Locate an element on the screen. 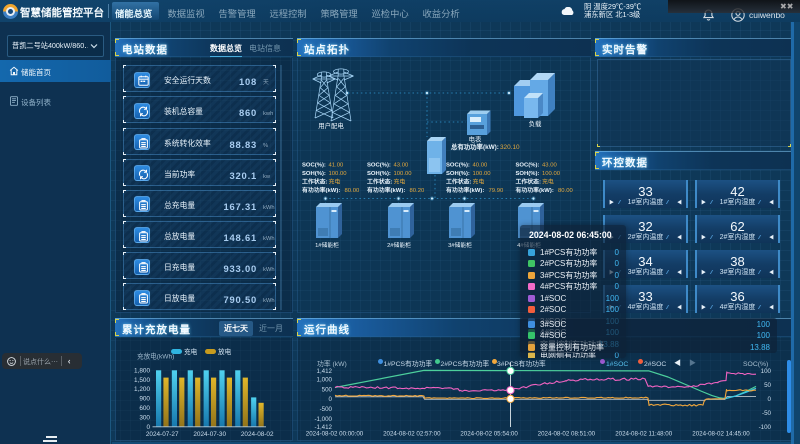 This screenshot has height=444, width=800. svg-text: 1#储能柜 is located at coordinates (327, 244).